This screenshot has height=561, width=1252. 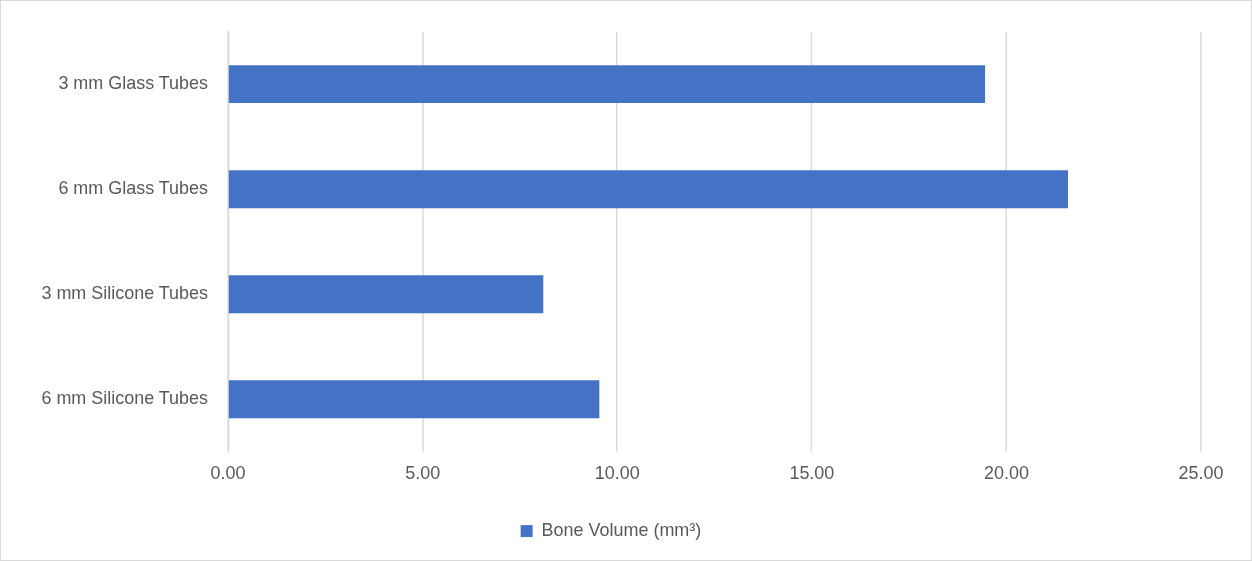 What do you see at coordinates (1201, 473) in the screenshot?
I see `x-tick-label: 25.00` at bounding box center [1201, 473].